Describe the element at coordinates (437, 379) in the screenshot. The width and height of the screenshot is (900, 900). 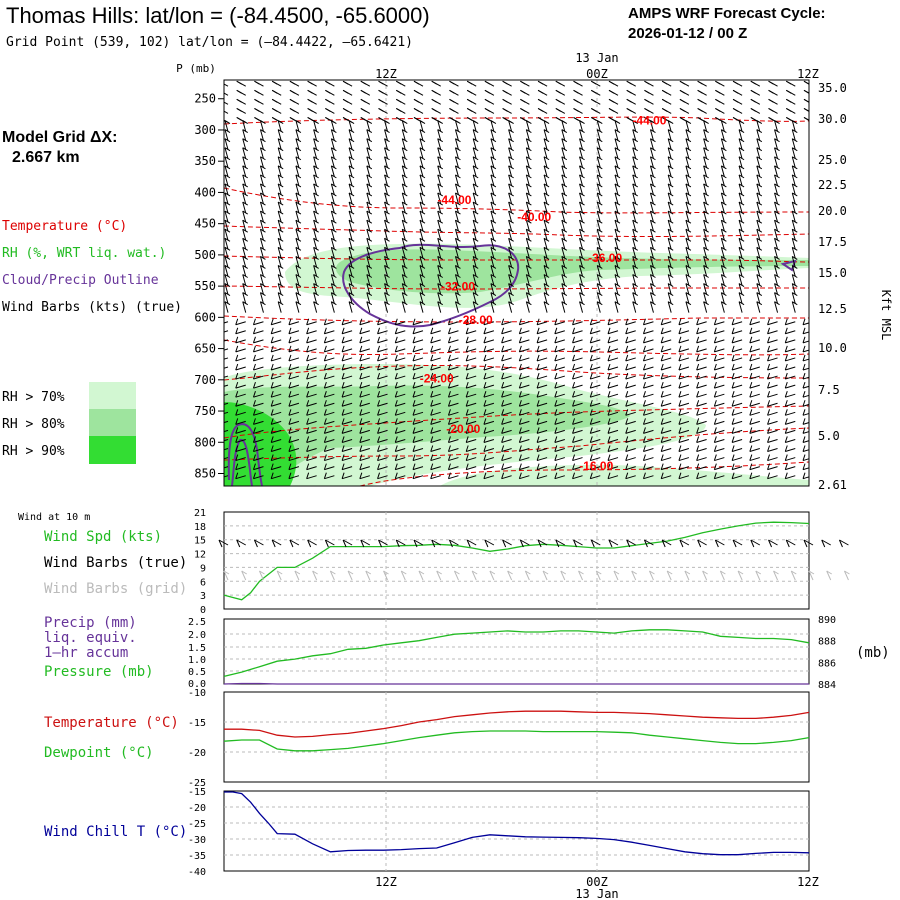
I see `isotherm-label: -24.00` at that location.